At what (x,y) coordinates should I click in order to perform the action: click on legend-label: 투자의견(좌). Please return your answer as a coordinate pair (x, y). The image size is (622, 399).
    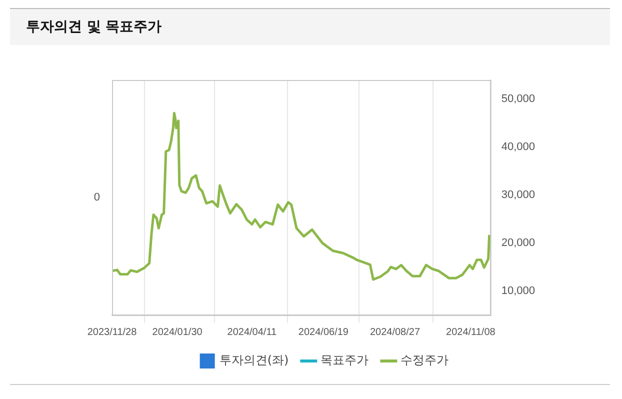
    Looking at the image, I should click on (254, 360).